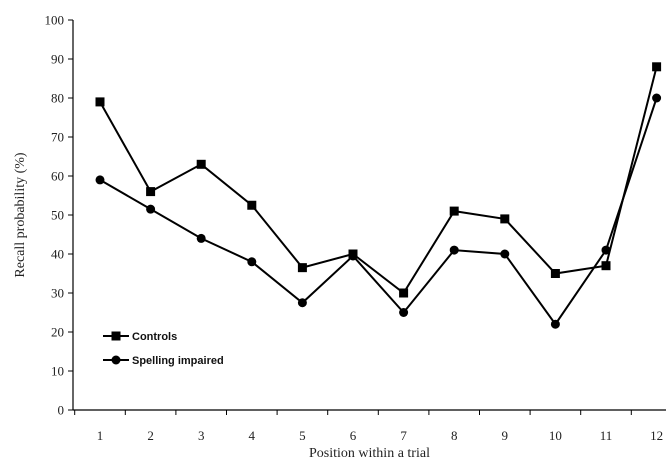 Image resolution: width=671 pixels, height=462 pixels. I want to click on x-tick-label: 5, so click(302, 435).